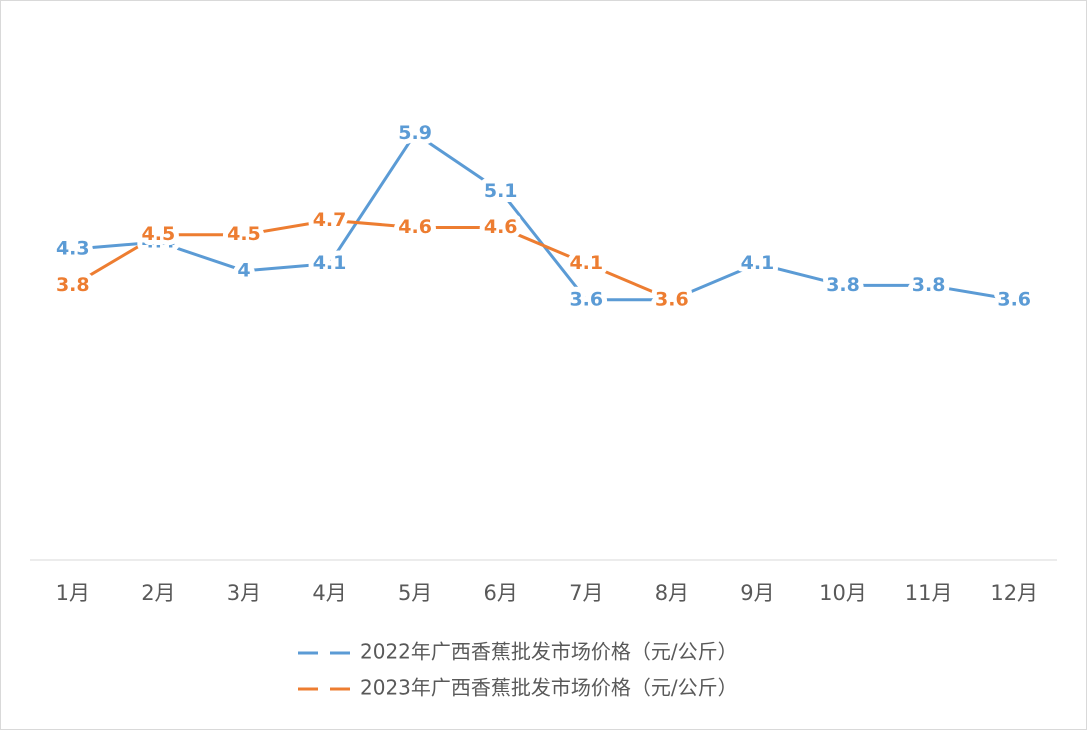 Image resolution: width=1087 pixels, height=730 pixels. I want to click on data-label: 5.1, so click(501, 191).